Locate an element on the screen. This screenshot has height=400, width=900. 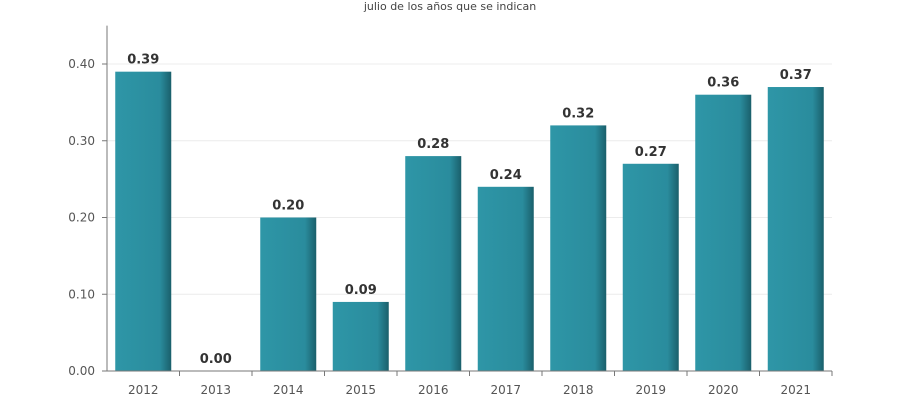
y-tick-label: 0.00 is located at coordinates (81, 371).